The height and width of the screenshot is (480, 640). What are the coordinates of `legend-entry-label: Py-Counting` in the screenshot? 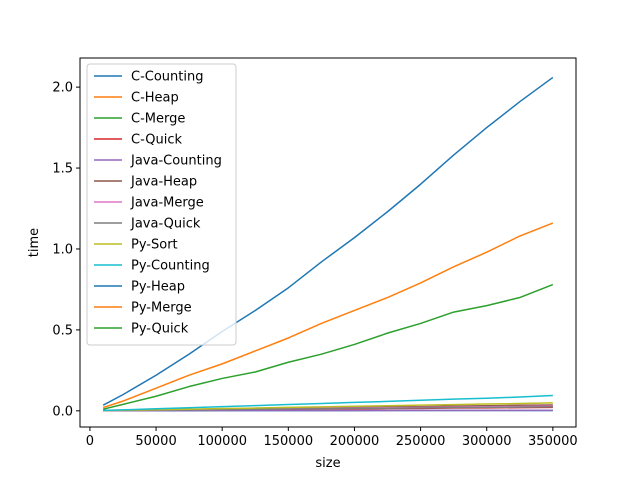 It's located at (170, 266).